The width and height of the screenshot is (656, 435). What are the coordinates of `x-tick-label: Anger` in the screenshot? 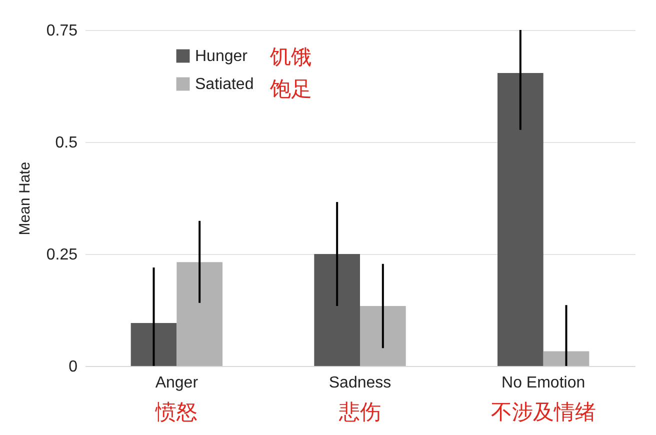 It's located at (177, 383).